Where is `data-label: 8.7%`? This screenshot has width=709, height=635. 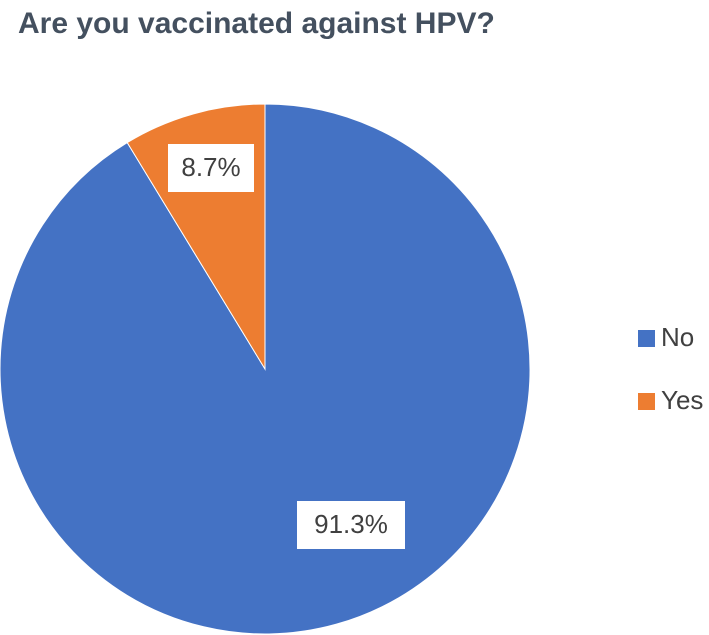 data-label: 8.7% is located at coordinates (210, 167).